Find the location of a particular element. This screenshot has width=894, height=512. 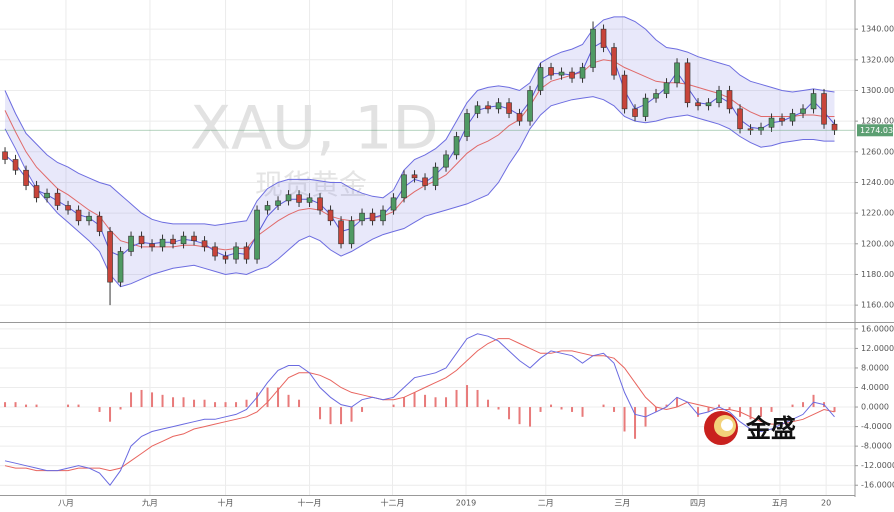

x-tick-label: 八月 is located at coordinates (66, 503).